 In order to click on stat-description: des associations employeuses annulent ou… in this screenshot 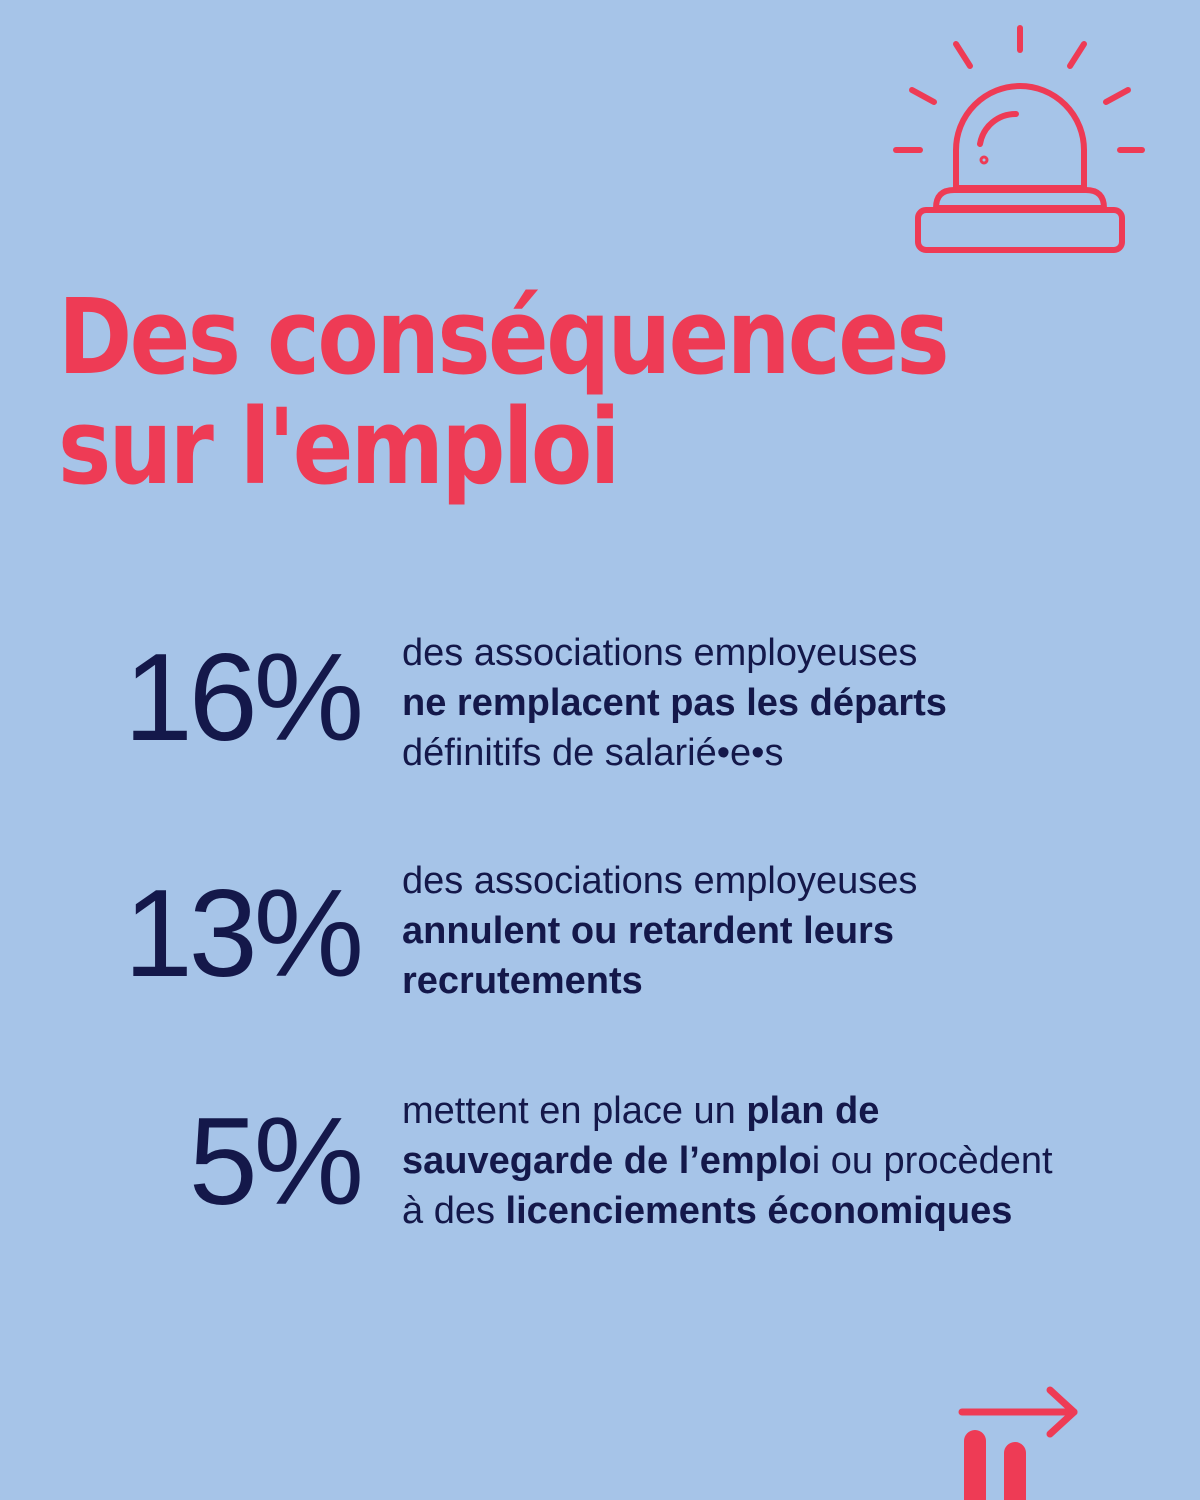, I will do `click(792, 931)`.